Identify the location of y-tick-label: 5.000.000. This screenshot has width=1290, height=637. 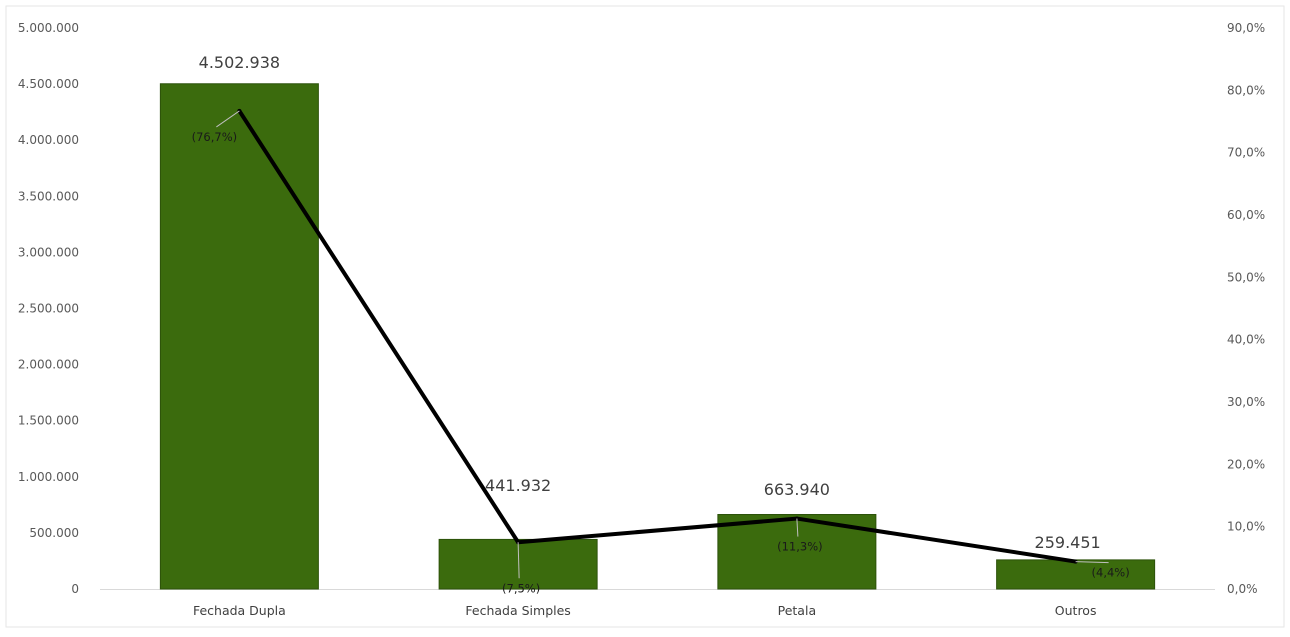
(48, 28).